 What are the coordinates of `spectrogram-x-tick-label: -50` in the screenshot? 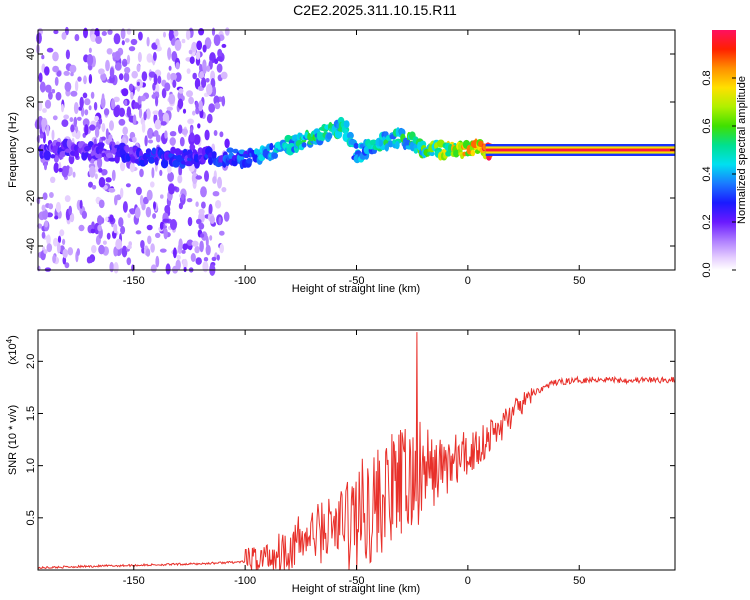 It's located at (357, 281).